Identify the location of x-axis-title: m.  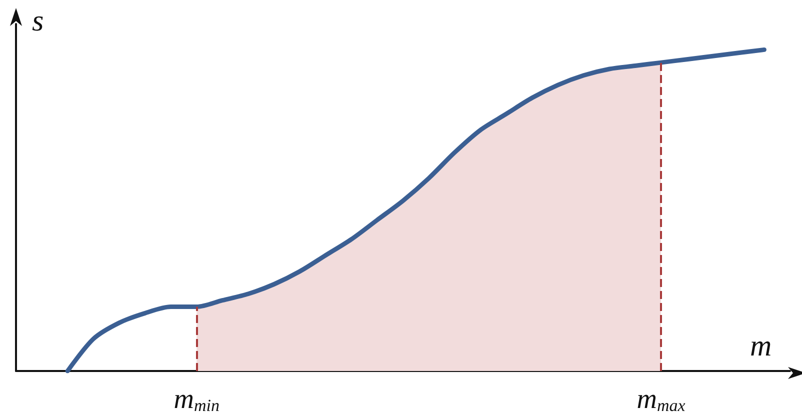
(761, 346).